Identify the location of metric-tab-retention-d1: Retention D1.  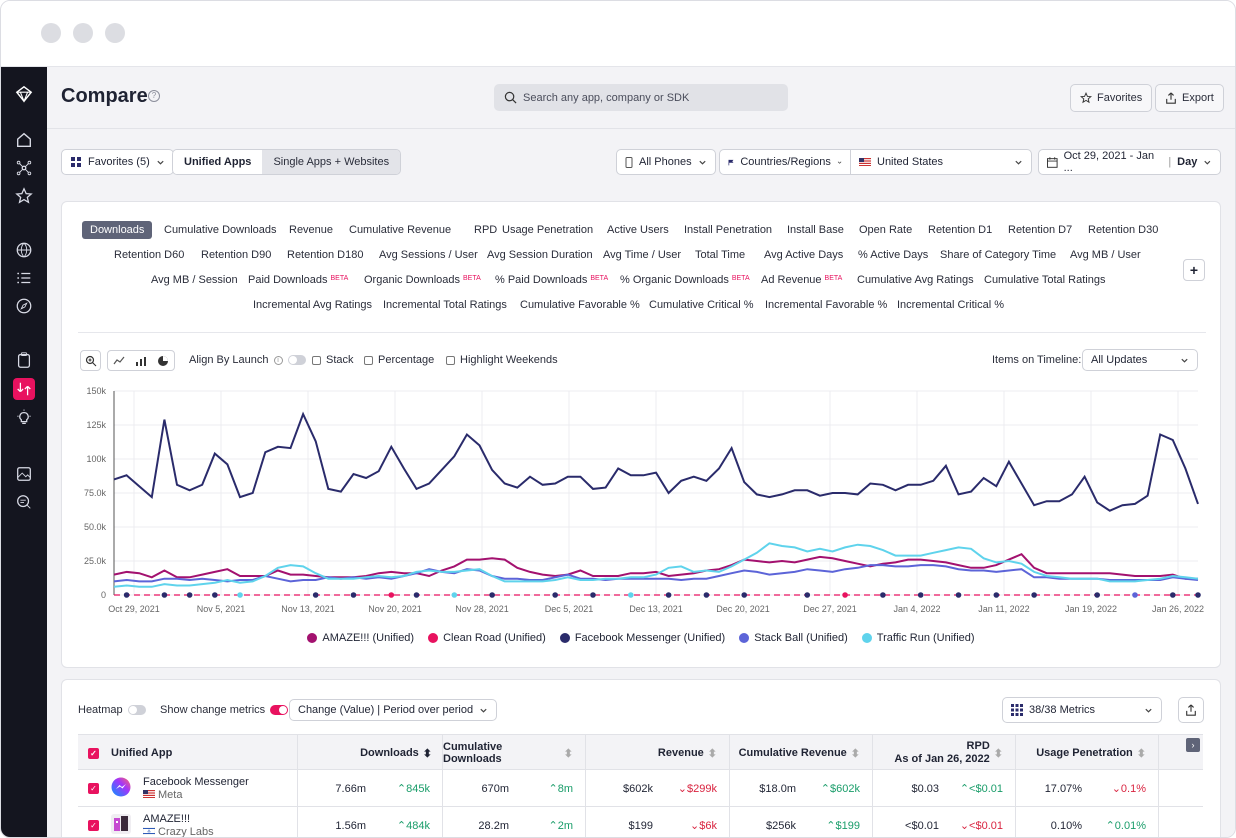
(960, 230).